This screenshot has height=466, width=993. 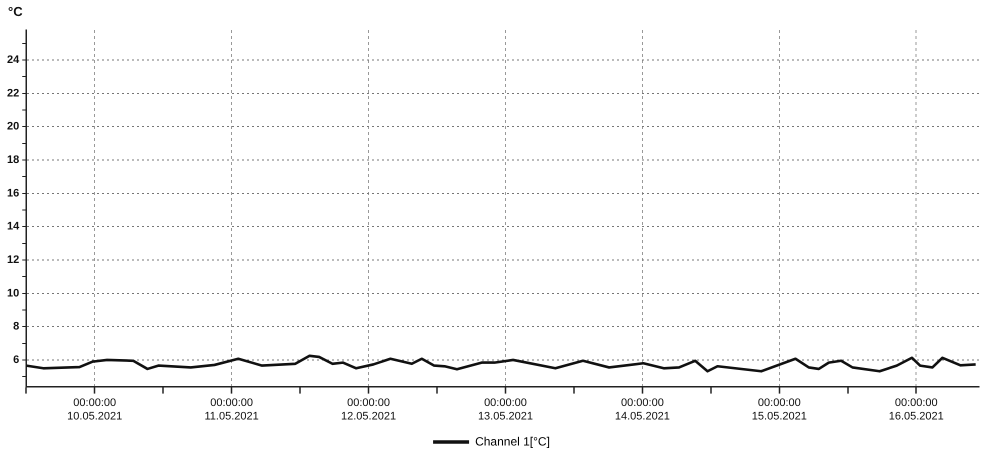 I want to click on y-tick-label: 22, so click(x=13, y=93).